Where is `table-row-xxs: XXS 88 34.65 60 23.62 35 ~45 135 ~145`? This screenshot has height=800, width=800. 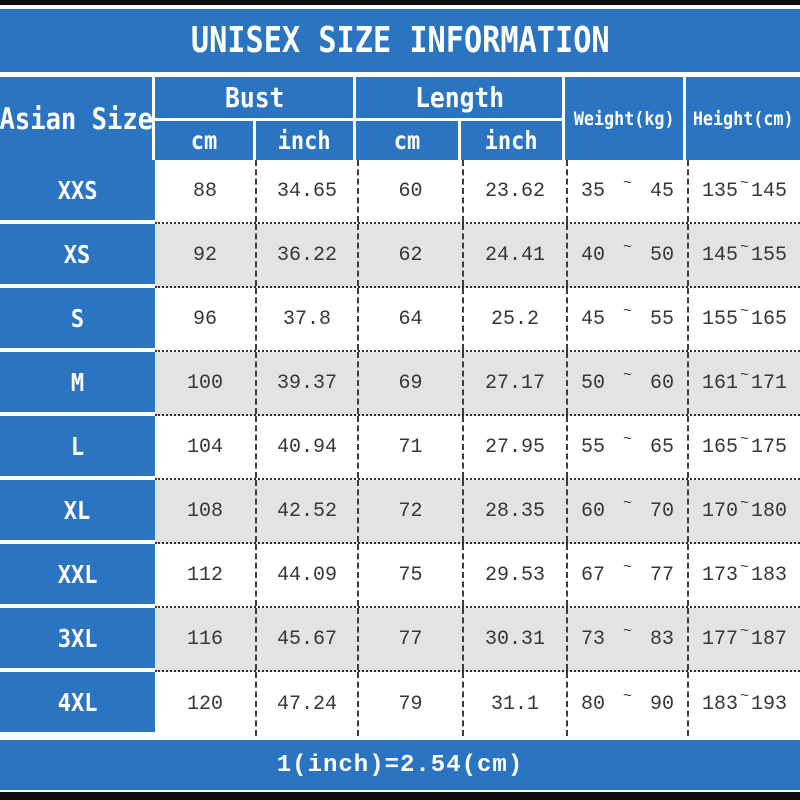
table-row-xxs: XXS 88 34.65 60 23.62 35 ~45 135 ~145 is located at coordinates (400, 192).